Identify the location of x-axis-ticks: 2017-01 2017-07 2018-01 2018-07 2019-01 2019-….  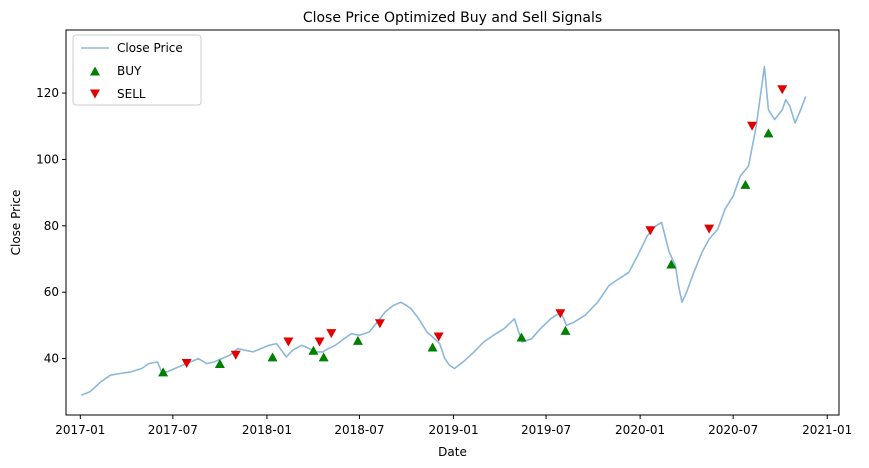
(453, 426).